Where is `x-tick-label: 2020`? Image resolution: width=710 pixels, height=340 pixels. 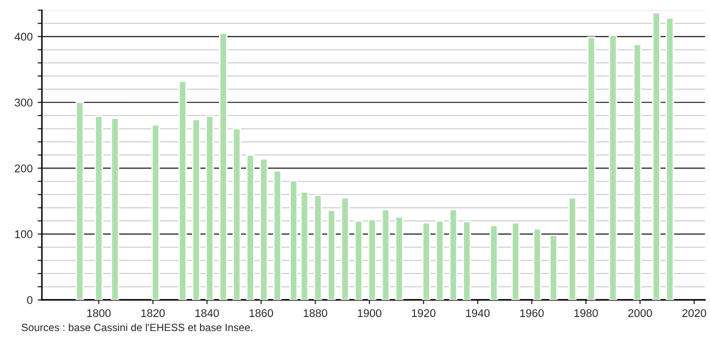 x-tick-label: 2020 is located at coordinates (694, 313).